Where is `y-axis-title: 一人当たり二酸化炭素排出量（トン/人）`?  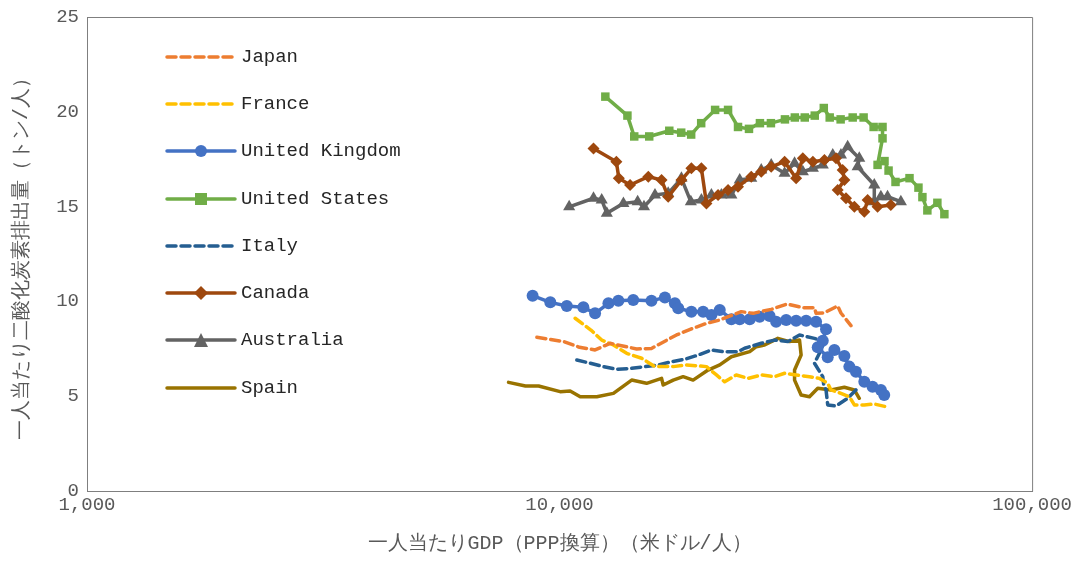 y-axis-title: 一人当たり二酸化炭素排出量（トン/人） is located at coordinates (22, 254).